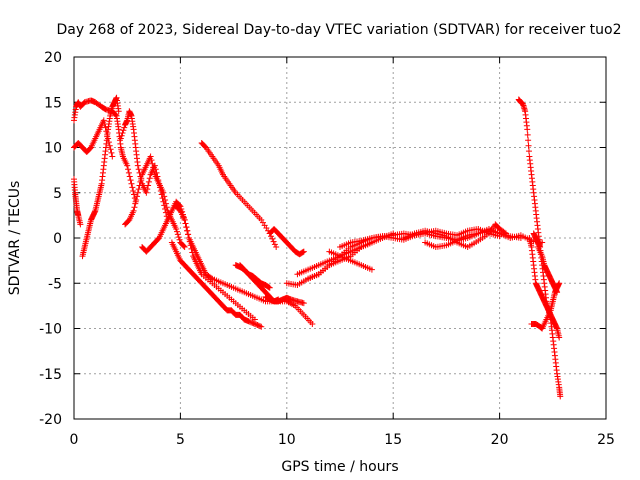 Image resolution: width=640 pixels, height=480 pixels. Describe the element at coordinates (57, 239) in the screenshot. I see `y-tick-label: 0` at that location.